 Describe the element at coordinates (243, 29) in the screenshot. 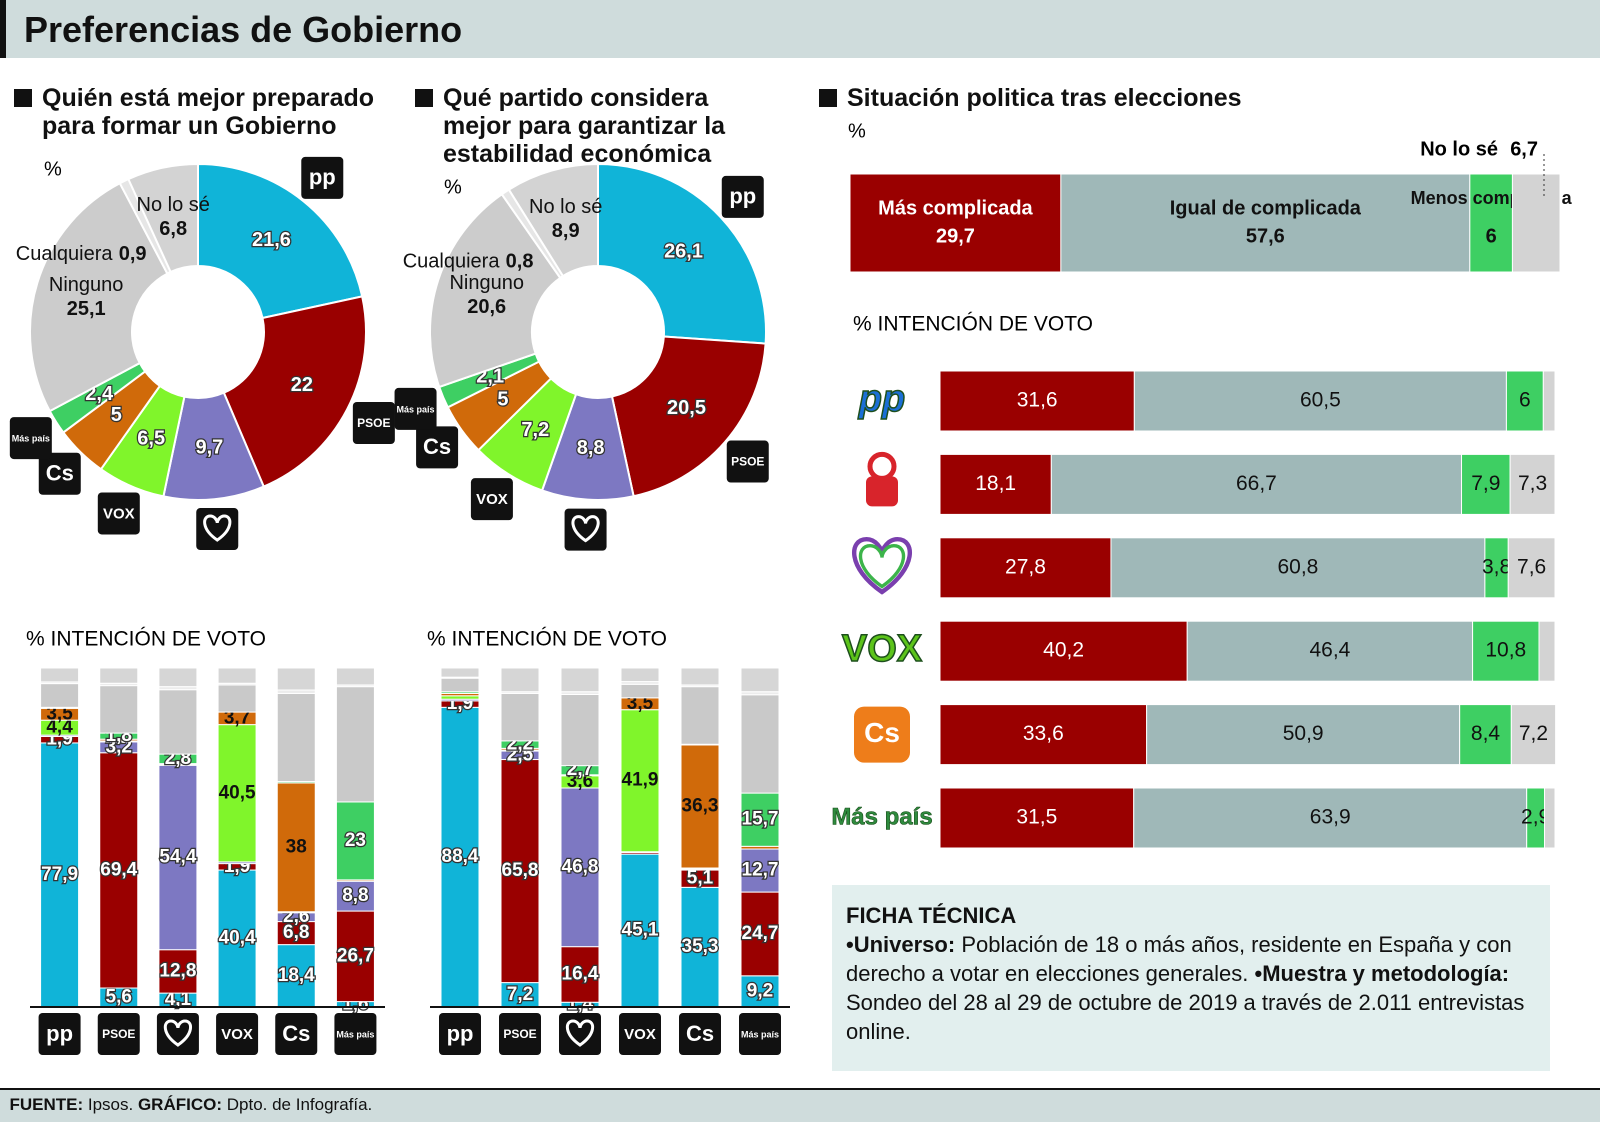

I see `page-title: Preferencias de Gobierno` at that location.